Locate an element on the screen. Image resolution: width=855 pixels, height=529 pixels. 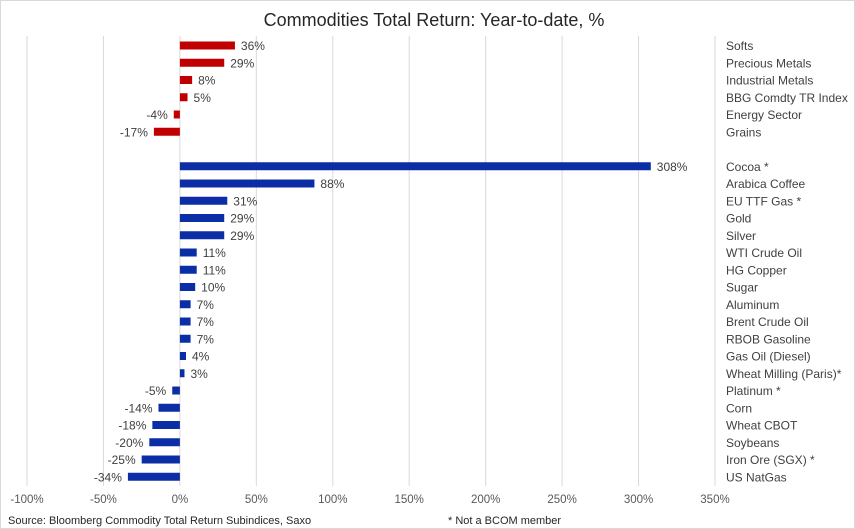
category-label: Arabica Coffee is located at coordinates (765, 184).